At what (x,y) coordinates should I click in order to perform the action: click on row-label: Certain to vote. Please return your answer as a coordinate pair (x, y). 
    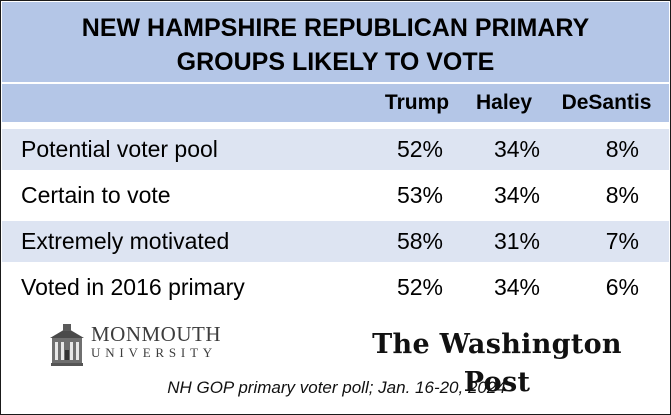
    Looking at the image, I should click on (96, 195).